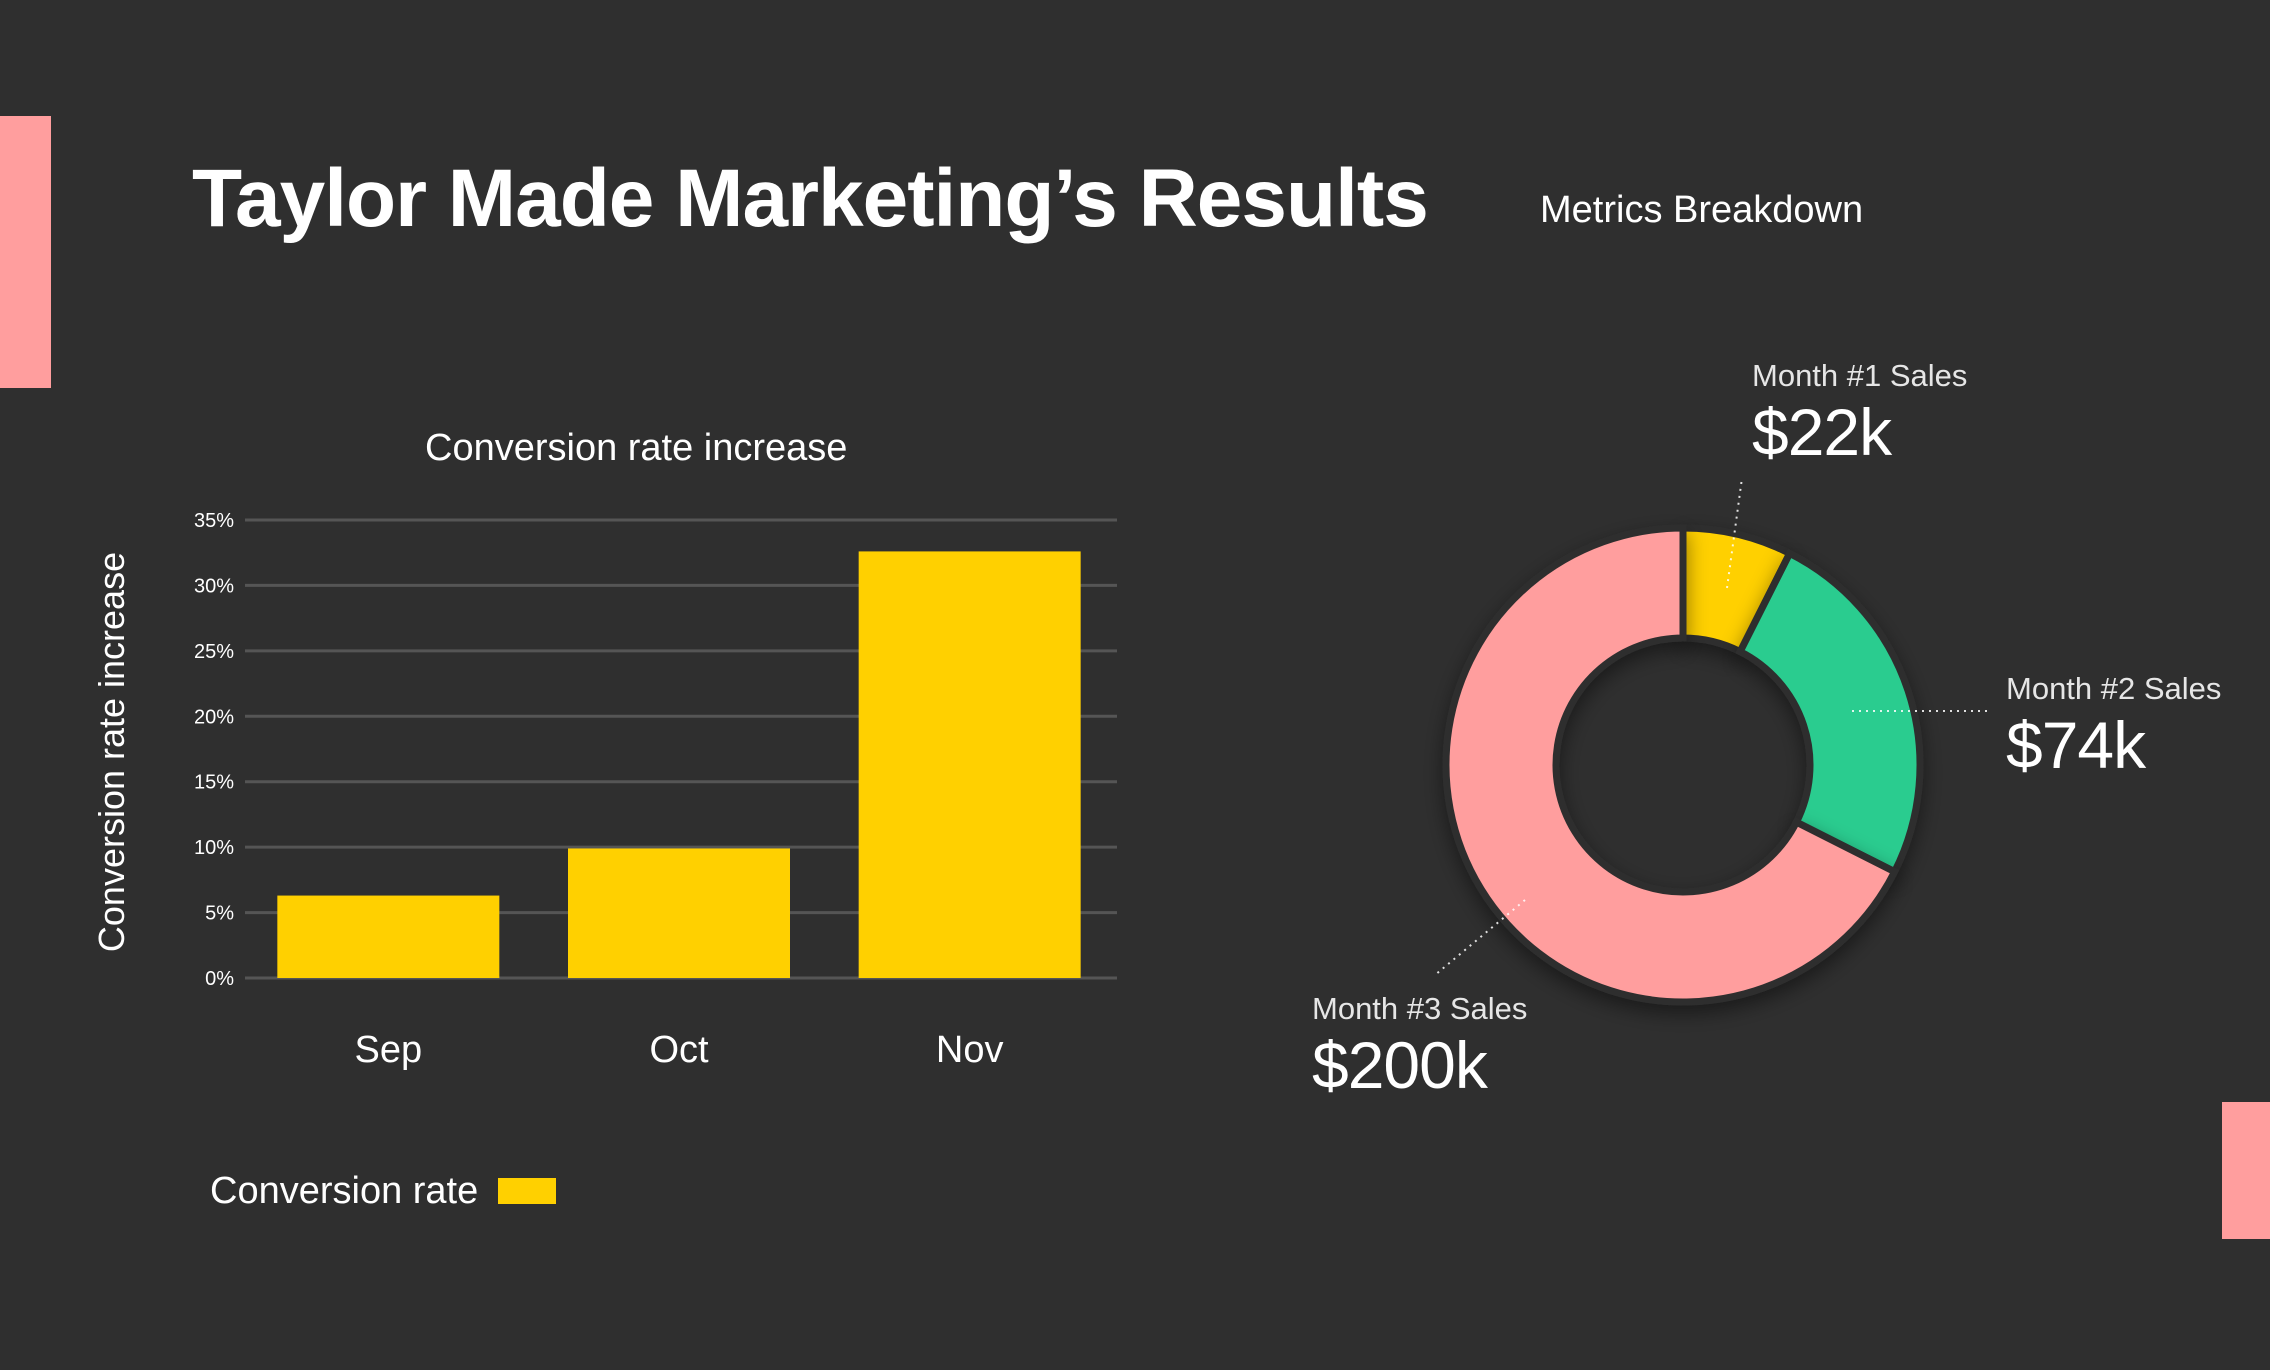  What do you see at coordinates (2246, 1170) in the screenshot?
I see `right-accent-bar` at bounding box center [2246, 1170].